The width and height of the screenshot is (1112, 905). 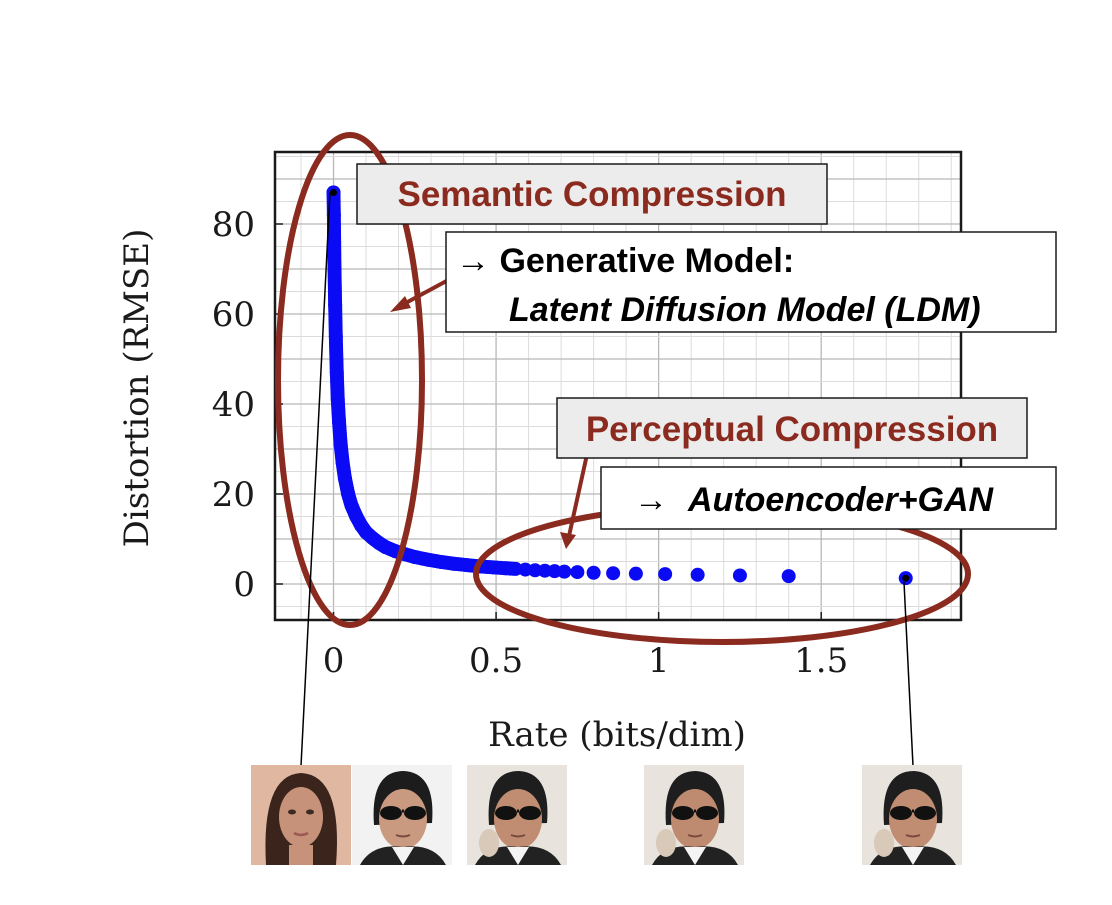 What do you see at coordinates (651, 500) in the screenshot?
I see `autoencoder-arrow-text: →` at bounding box center [651, 500].